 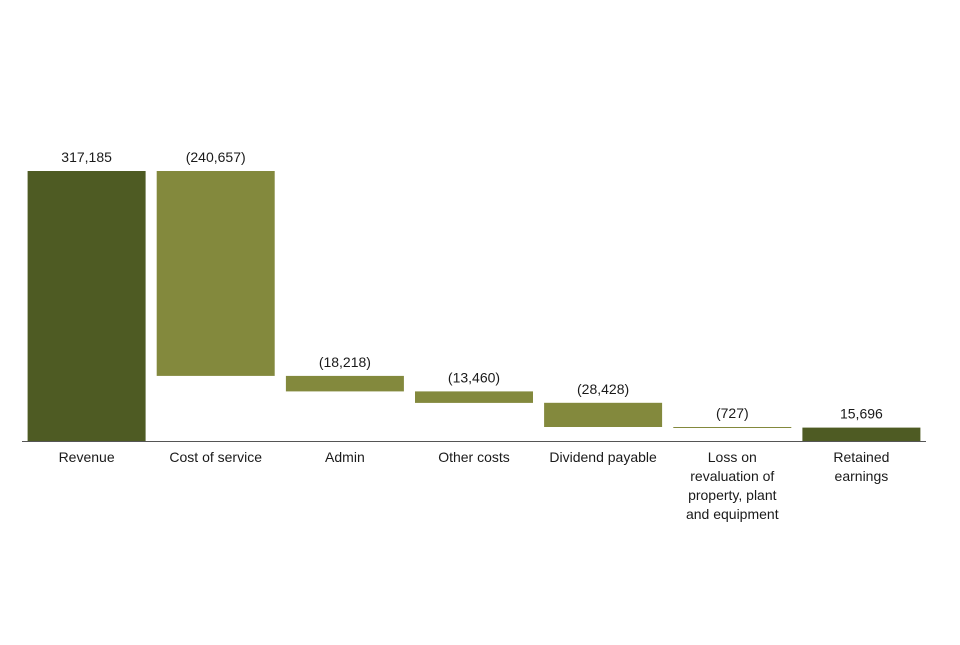 I want to click on category-label-2-line-0: Admin, so click(x=345, y=457).